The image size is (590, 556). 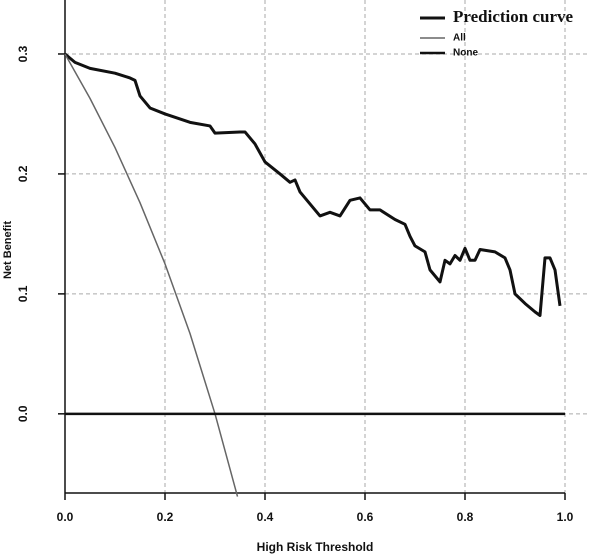 What do you see at coordinates (65, 517) in the screenshot?
I see `x-tick-label: 0.0` at bounding box center [65, 517].